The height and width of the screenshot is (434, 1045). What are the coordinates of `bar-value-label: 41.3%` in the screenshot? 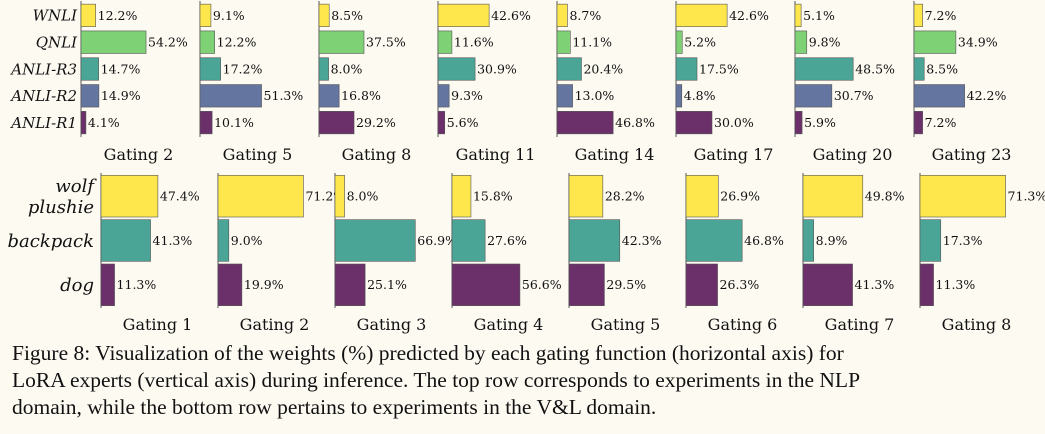 It's located at (875, 284).